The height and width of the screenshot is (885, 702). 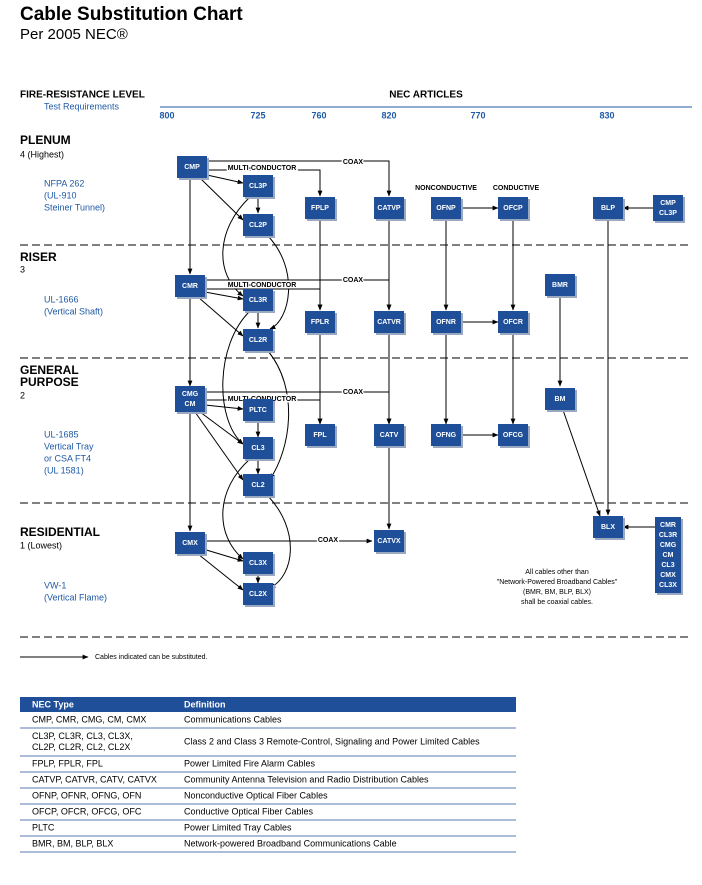 I want to click on test-requirement: (UL-910, so click(x=60, y=195).